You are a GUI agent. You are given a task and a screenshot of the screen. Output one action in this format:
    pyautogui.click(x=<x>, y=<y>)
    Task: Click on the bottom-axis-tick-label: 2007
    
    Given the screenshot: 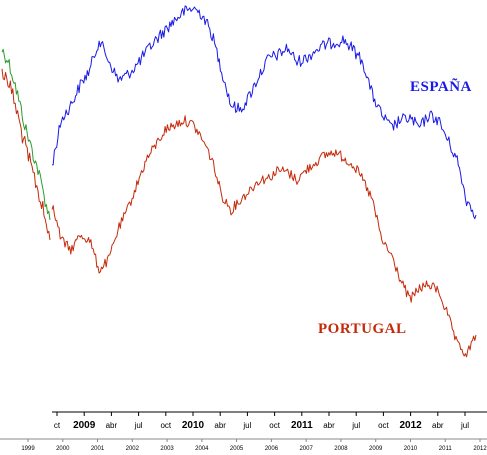 What is the action you would take?
    pyautogui.click(x=306, y=449)
    